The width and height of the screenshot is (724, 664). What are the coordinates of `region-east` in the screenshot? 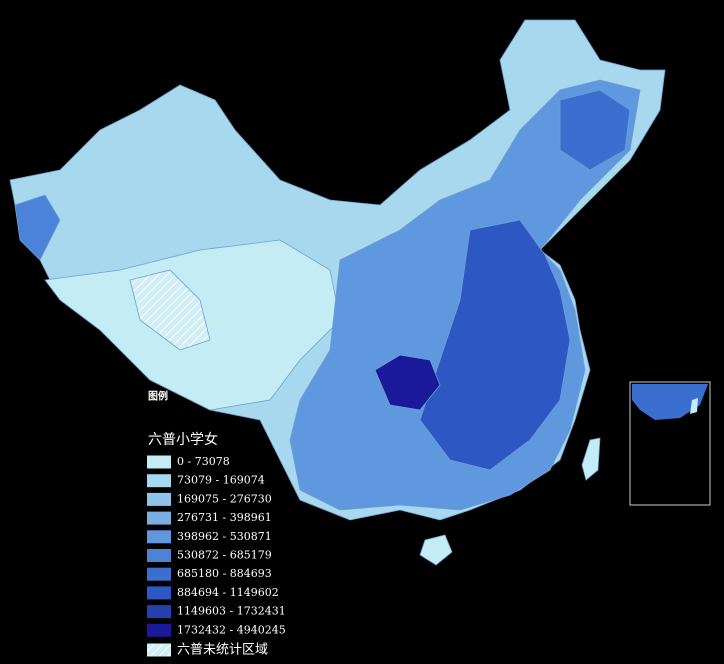 It's located at (495, 345).